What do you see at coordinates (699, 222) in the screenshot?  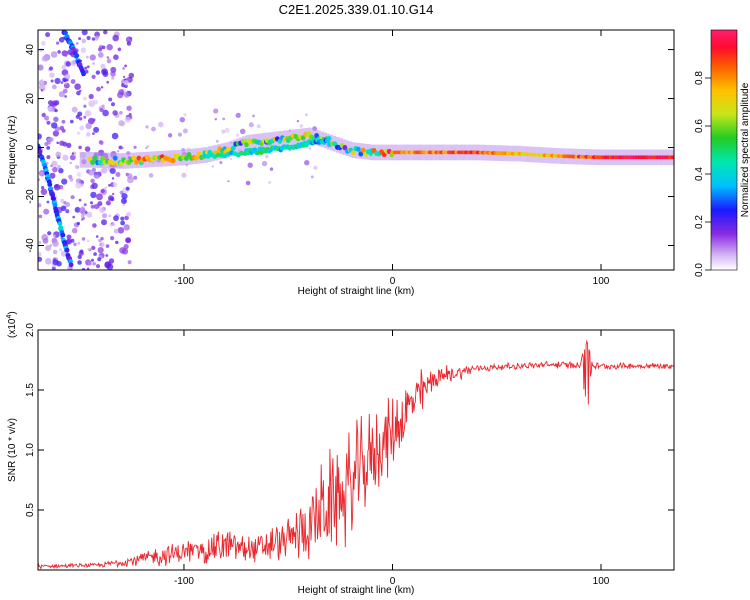 I see `colorbar-tick-label: 0.2` at bounding box center [699, 222].